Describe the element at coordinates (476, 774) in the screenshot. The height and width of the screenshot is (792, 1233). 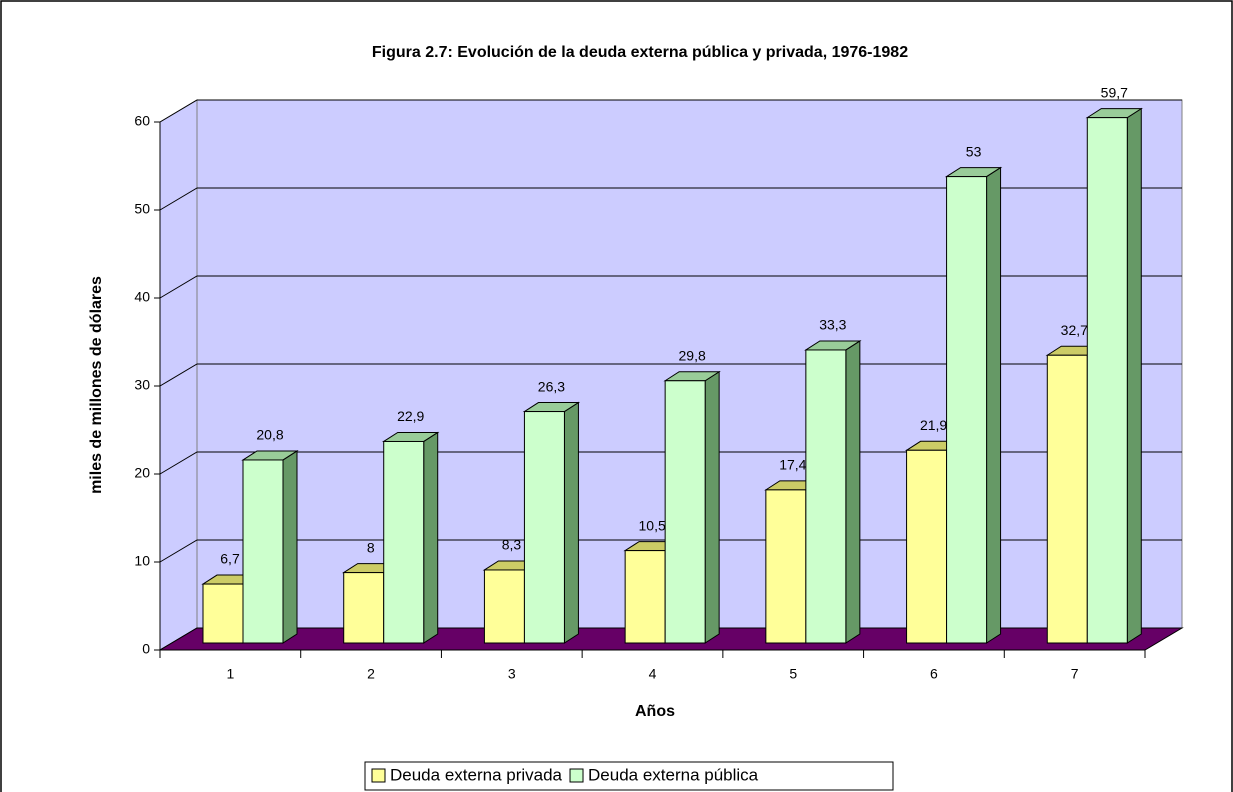
I see `legend-label: Deuda externa privada` at that location.